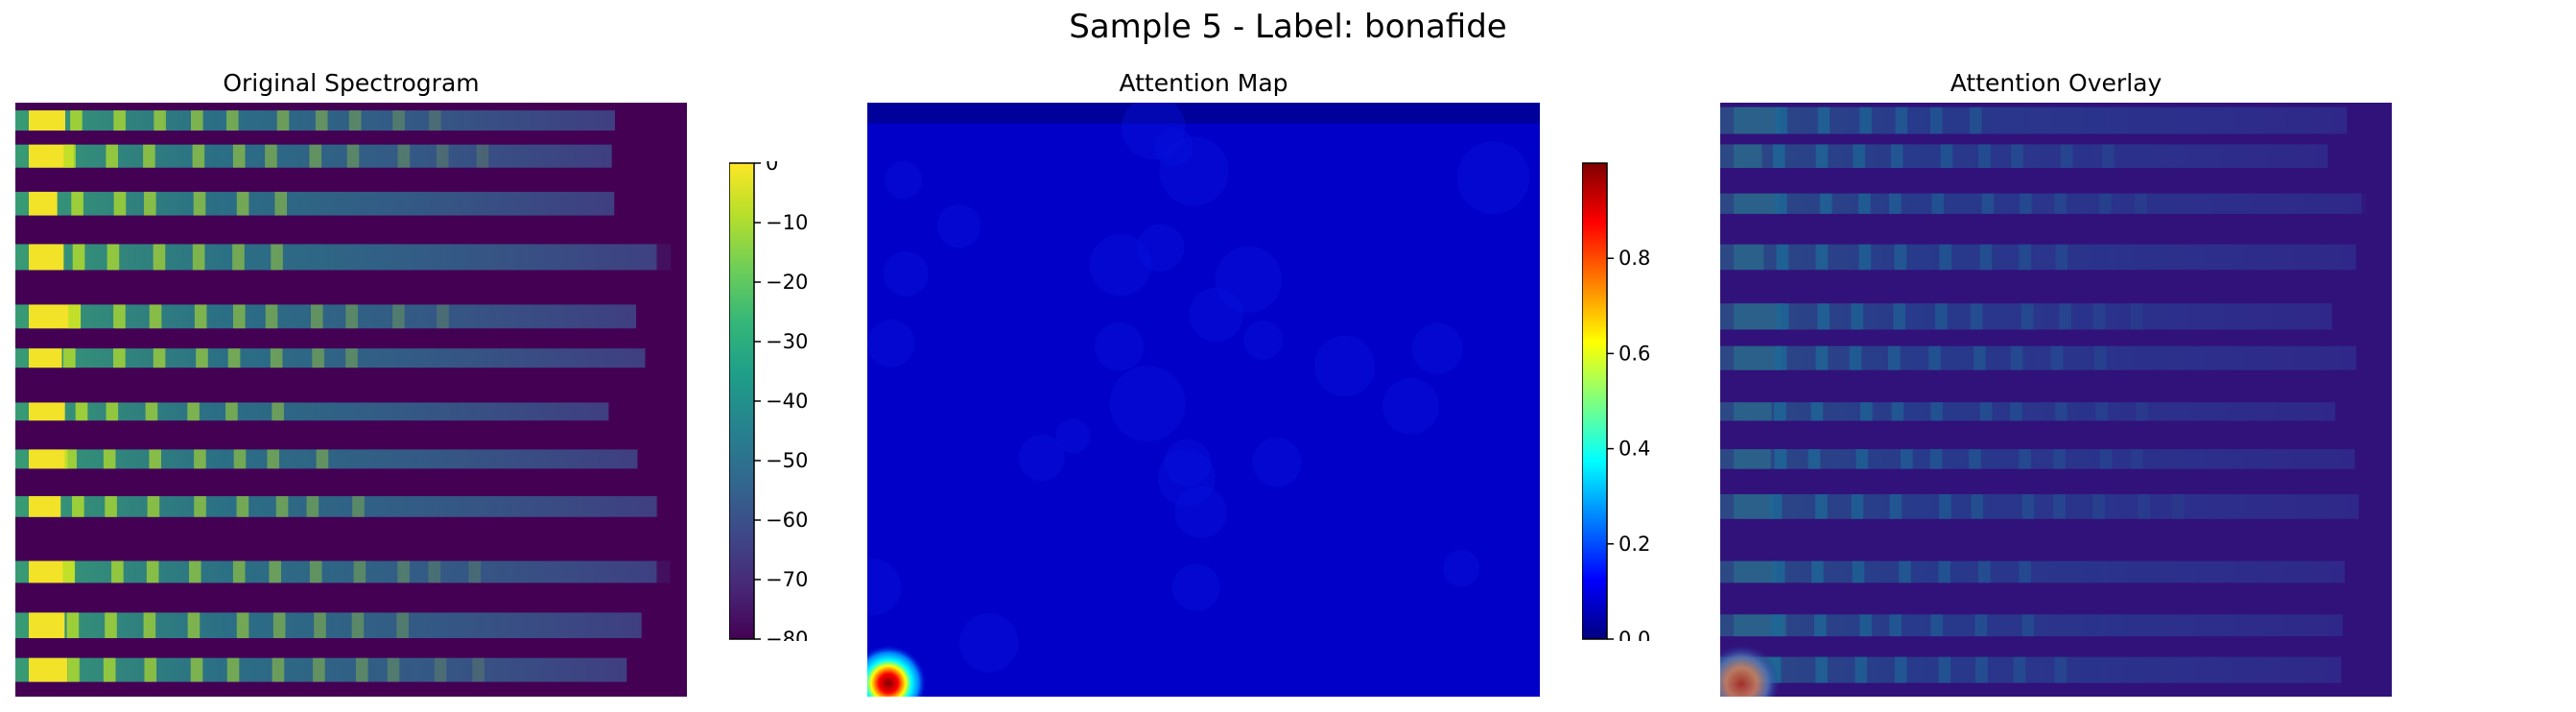  Describe the element at coordinates (787, 282) in the screenshot. I see `colorbar-tick-label: −20` at that location.